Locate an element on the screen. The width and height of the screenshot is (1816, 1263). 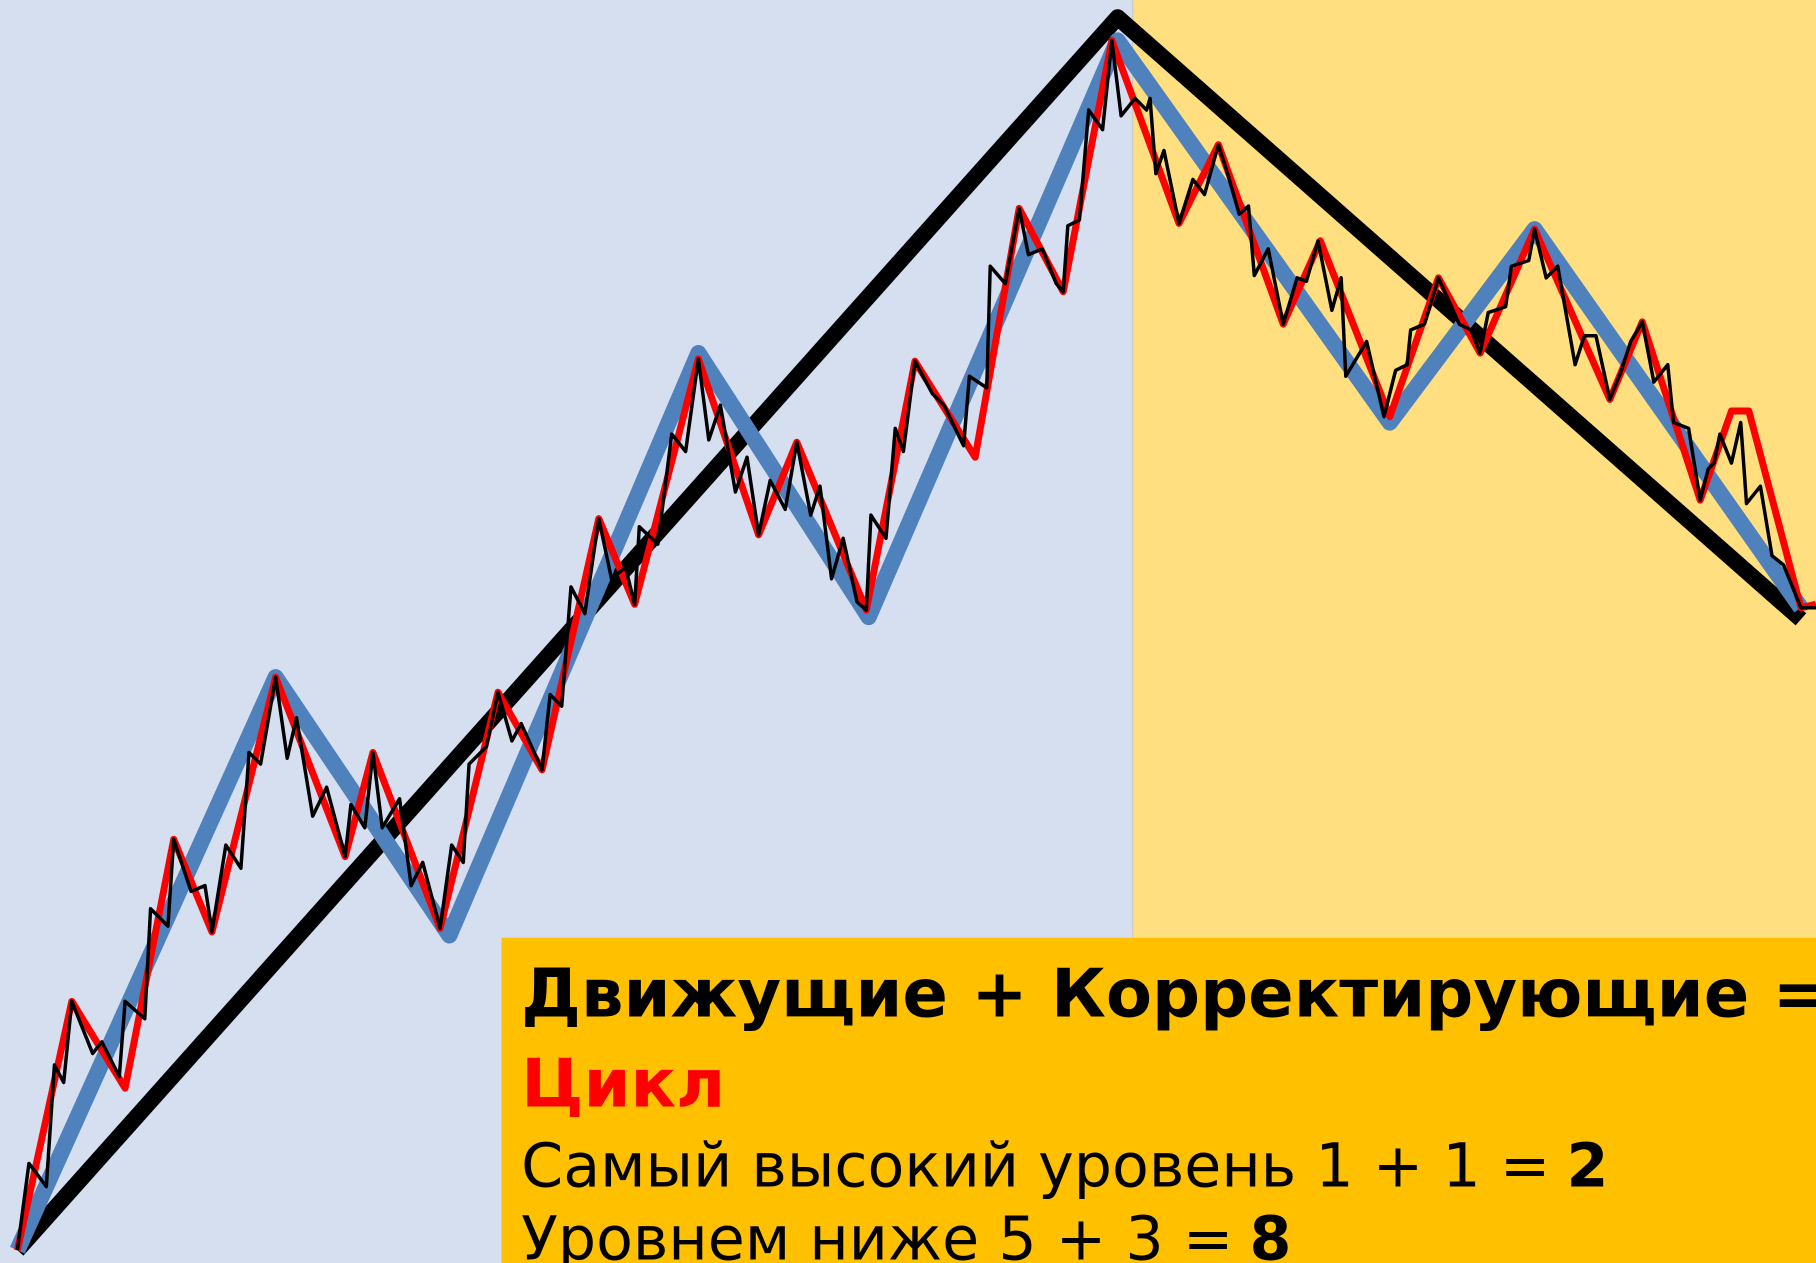
box-heading: Движущие + Корректирующие = is located at coordinates (1168, 993).